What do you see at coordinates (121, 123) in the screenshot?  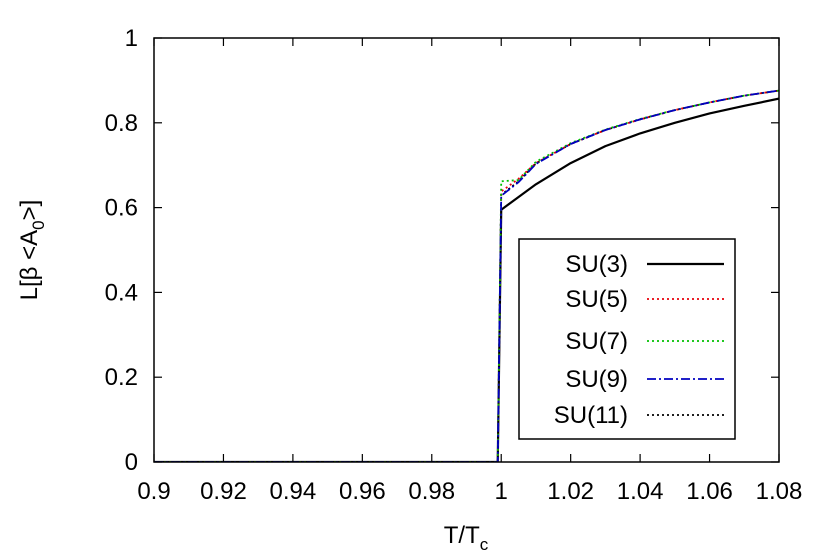 I see `y-tick-label: 0.8` at bounding box center [121, 123].